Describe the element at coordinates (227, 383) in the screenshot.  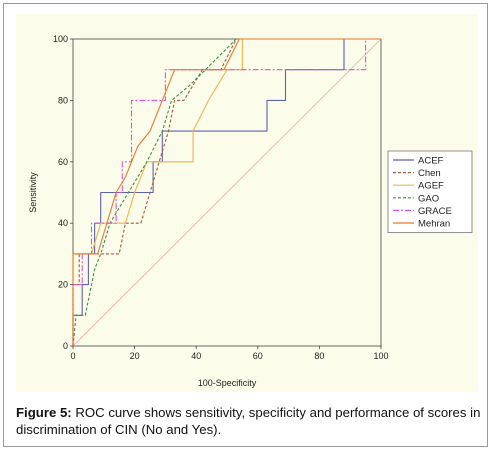
I see `x-axis-label: 100-Specificity` at that location.